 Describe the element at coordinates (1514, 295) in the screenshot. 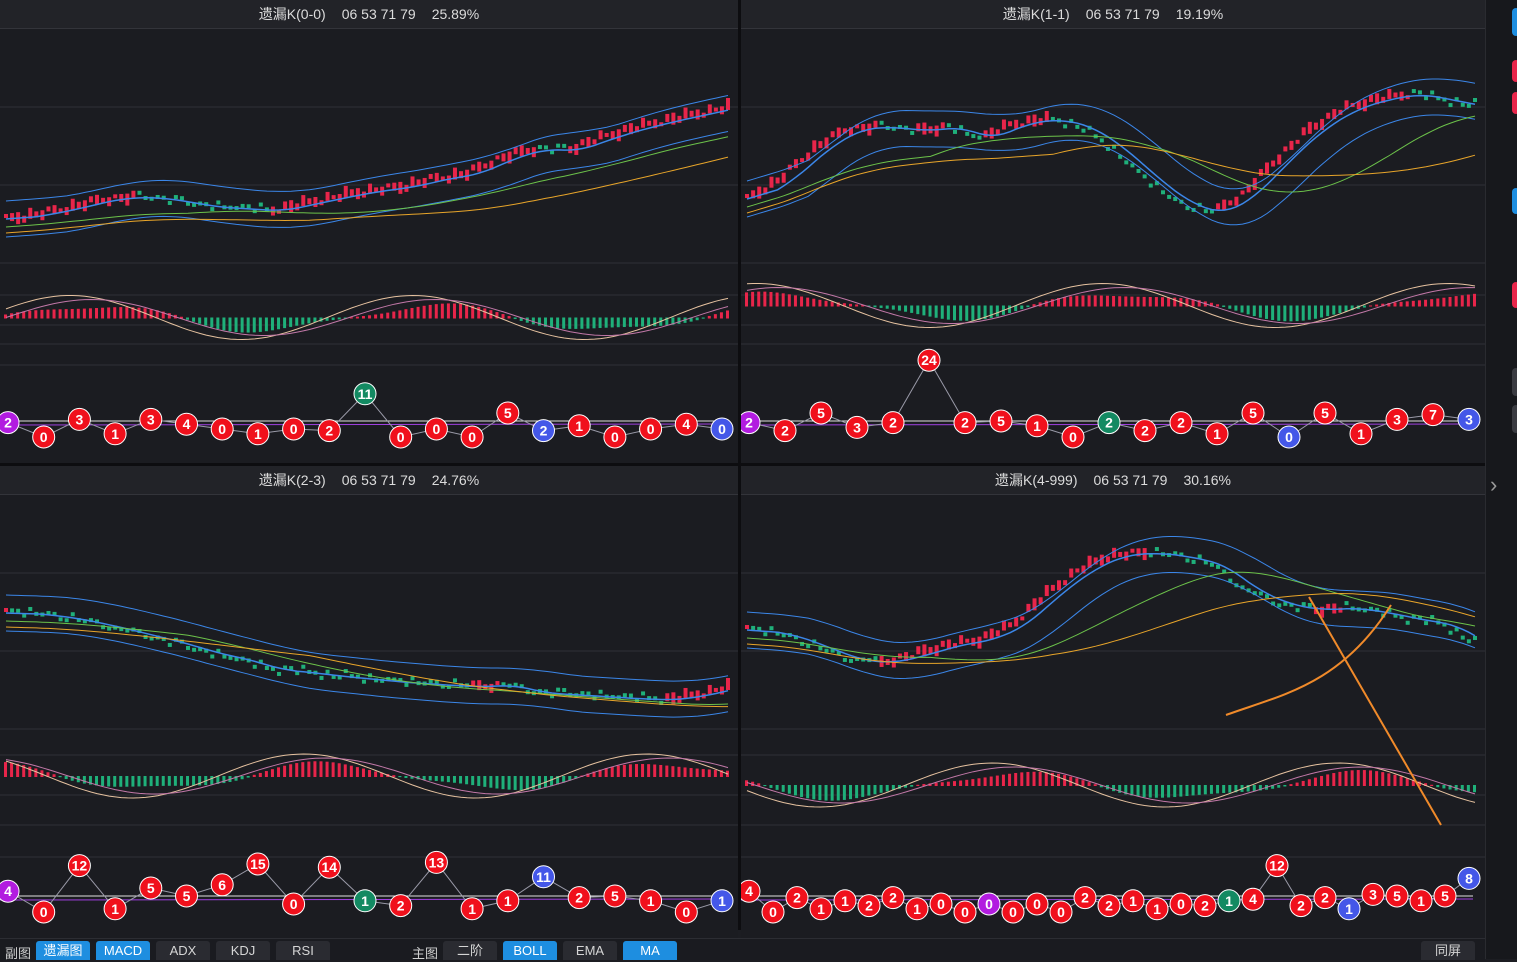

I see `side-red-tab` at that location.